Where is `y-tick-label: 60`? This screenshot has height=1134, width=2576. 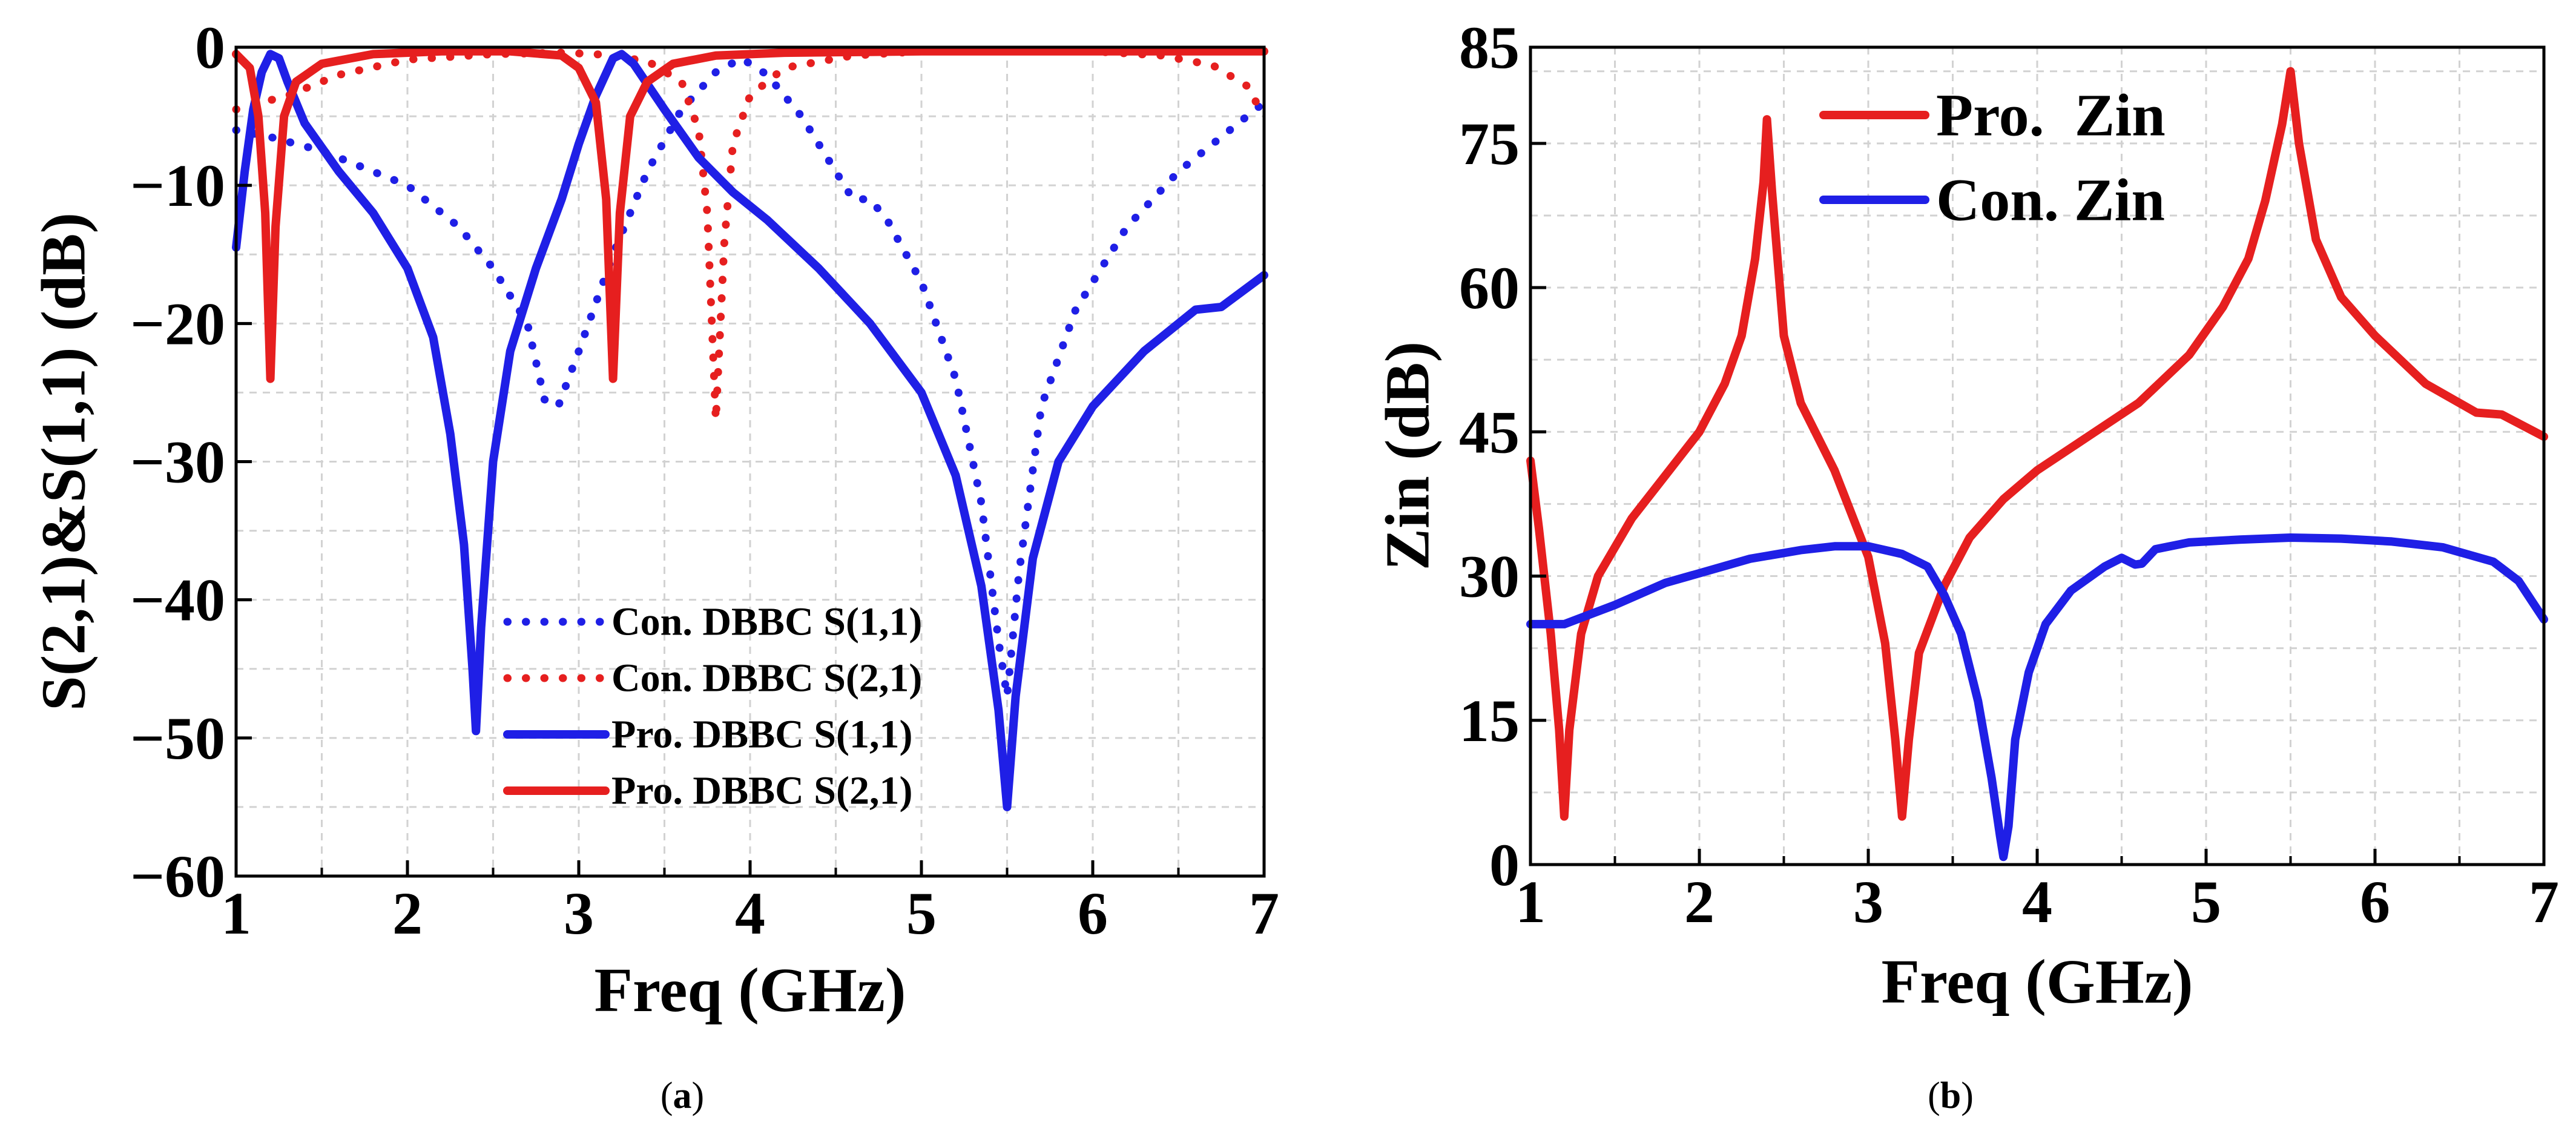 y-tick-label: 60 is located at coordinates (1489, 287).